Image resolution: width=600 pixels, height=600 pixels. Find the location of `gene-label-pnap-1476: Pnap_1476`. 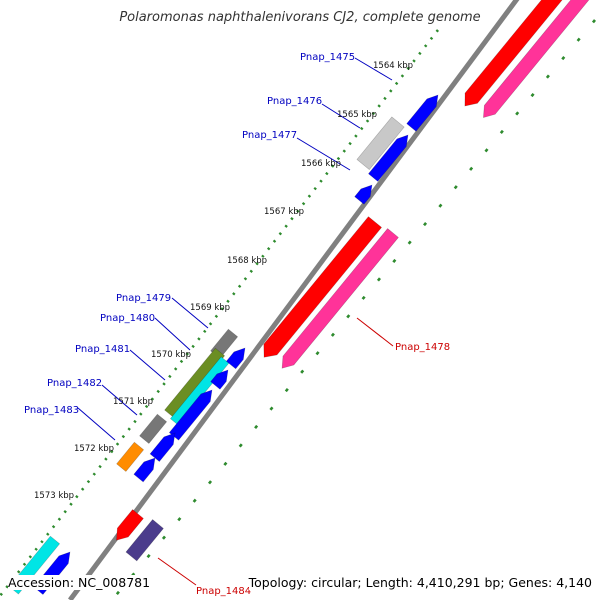

gene-label-pnap-1476: Pnap_1476 is located at coordinates (294, 101).